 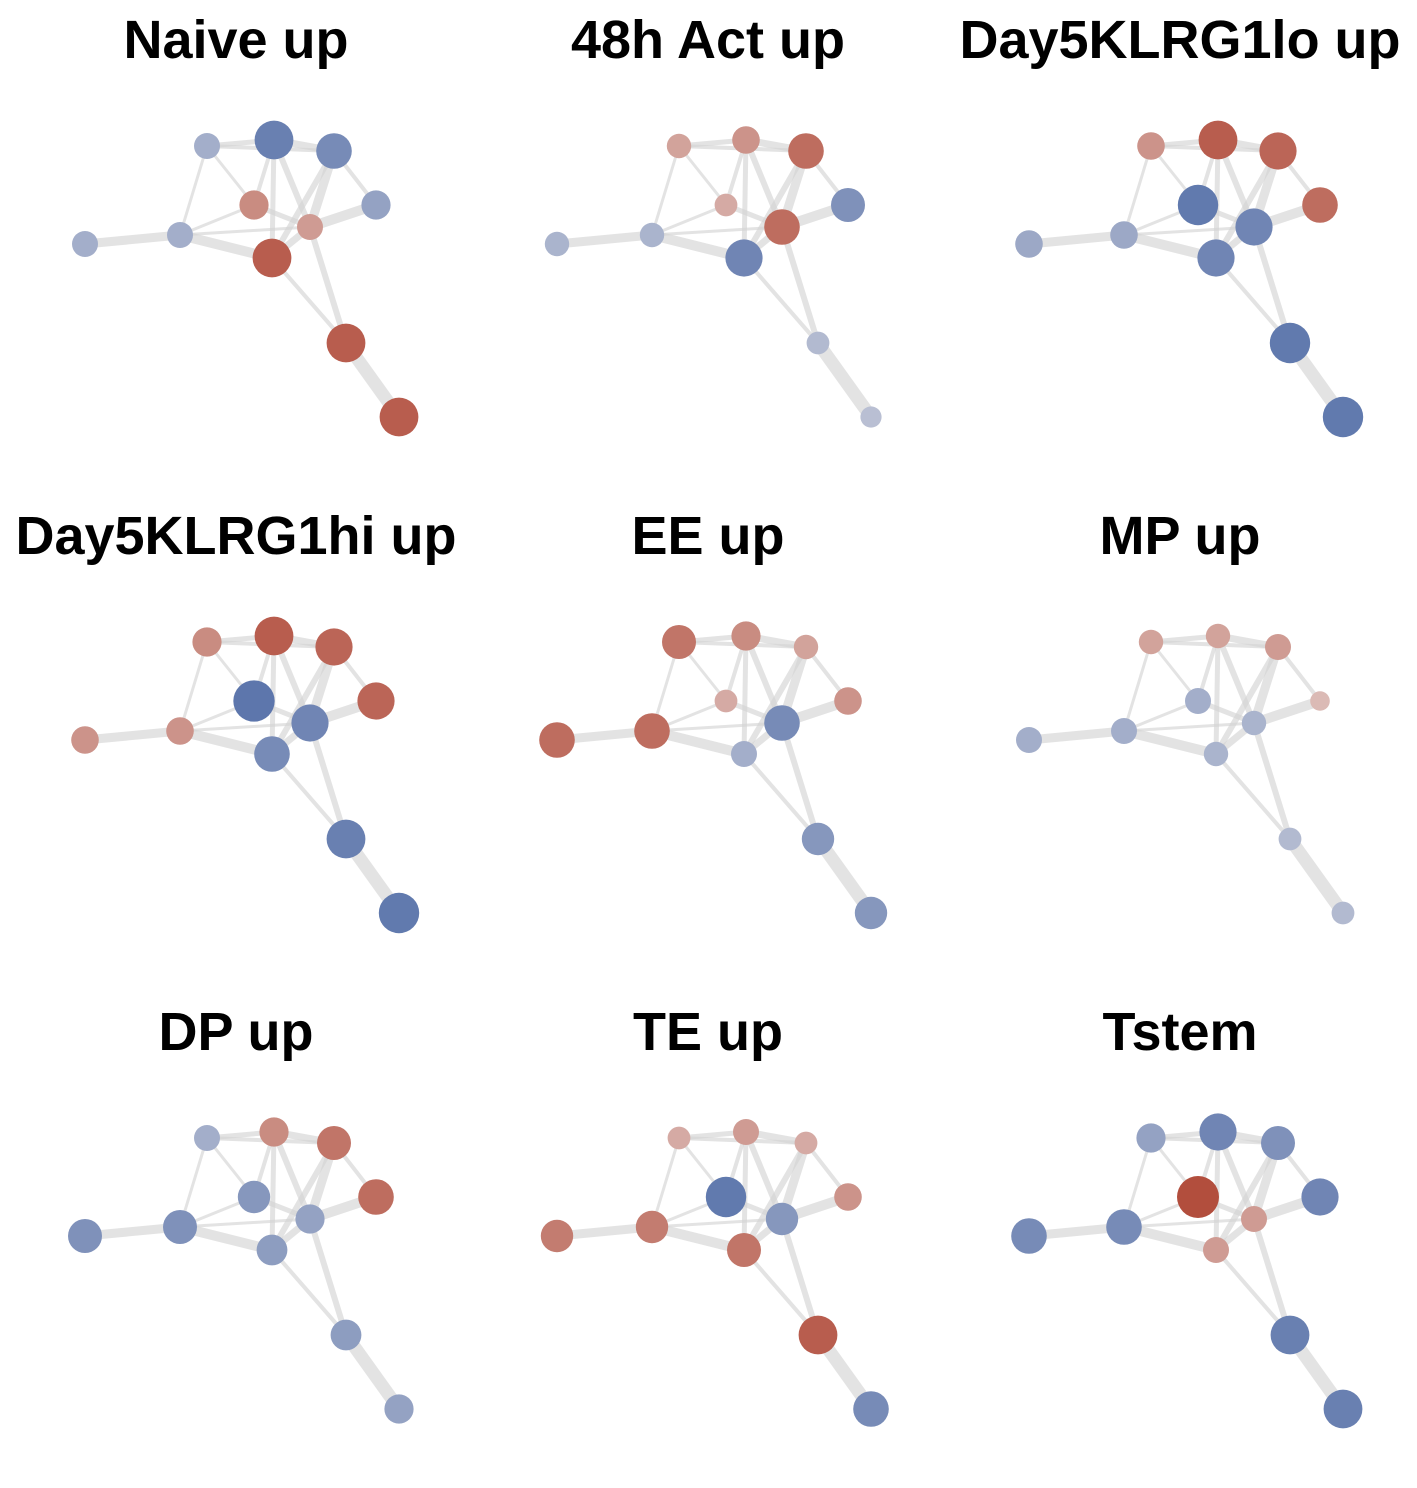 I want to click on panel-title: TE up, so click(x=708, y=1032).